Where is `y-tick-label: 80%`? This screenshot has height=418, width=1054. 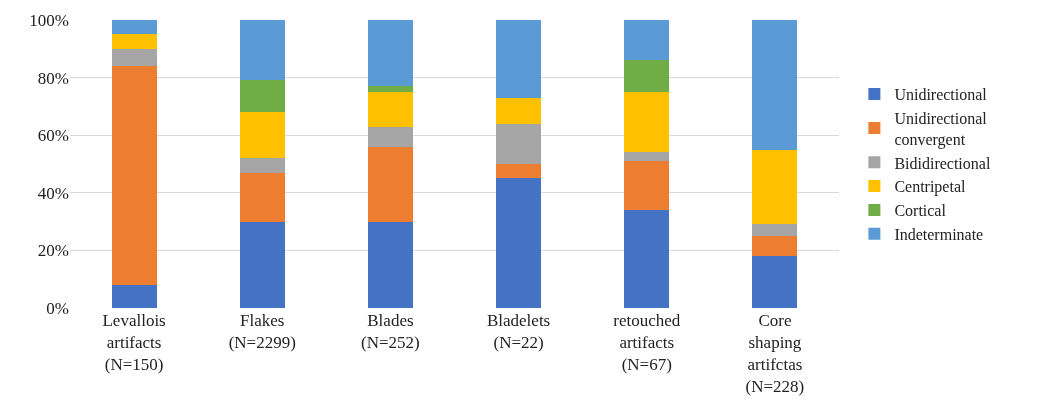 y-tick-label: 80% is located at coordinates (53, 78).